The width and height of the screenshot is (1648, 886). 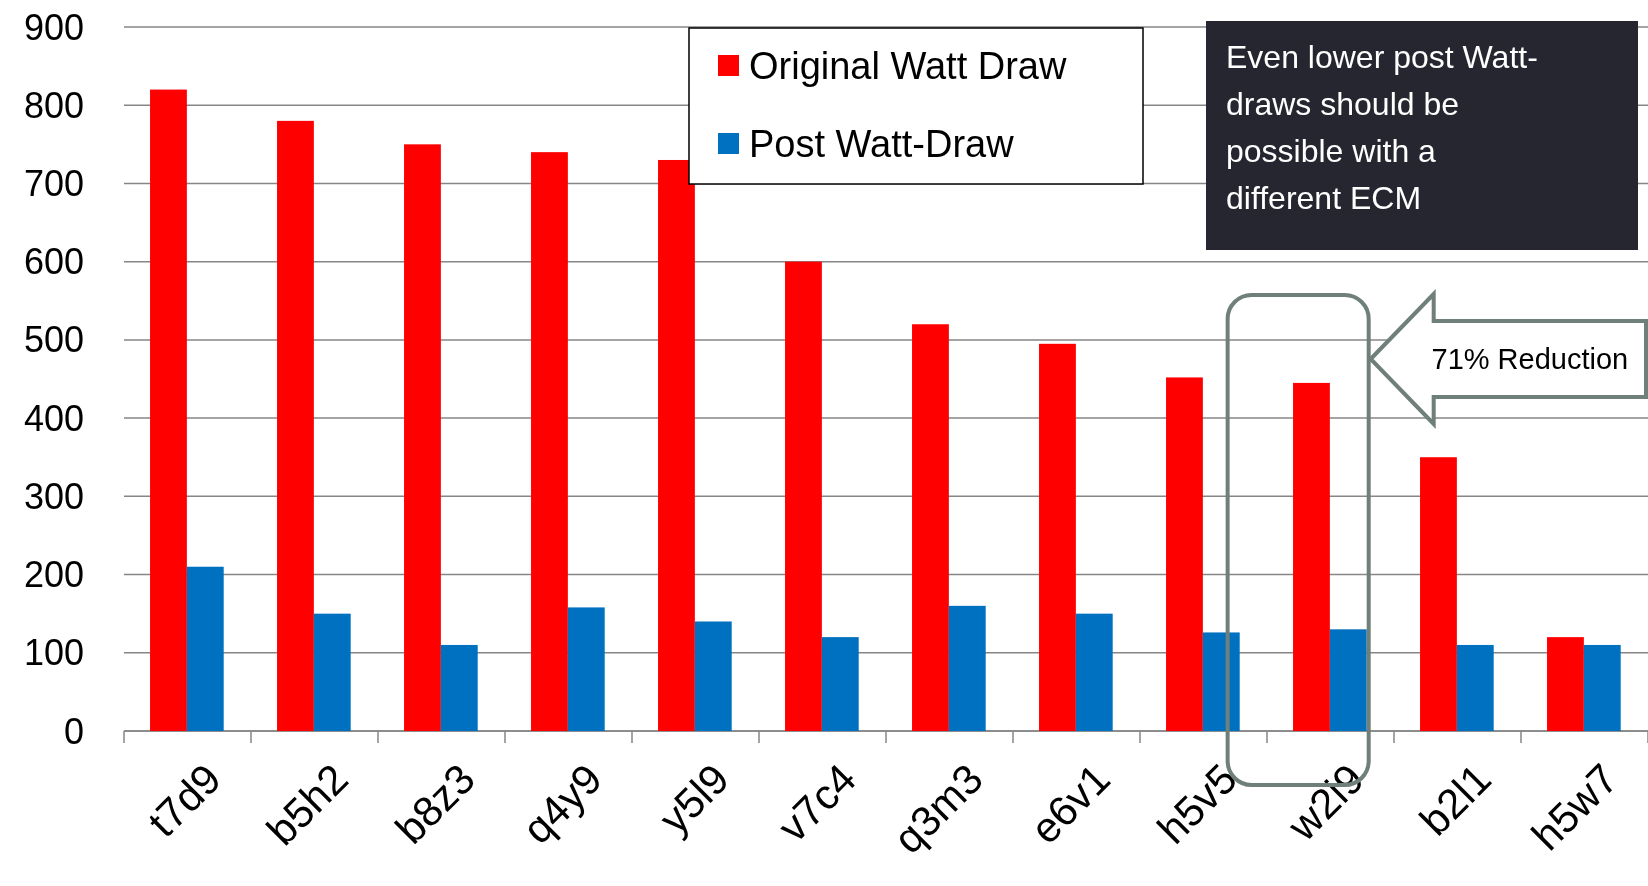 I want to click on y-tick-label: 300, so click(x=53, y=496).